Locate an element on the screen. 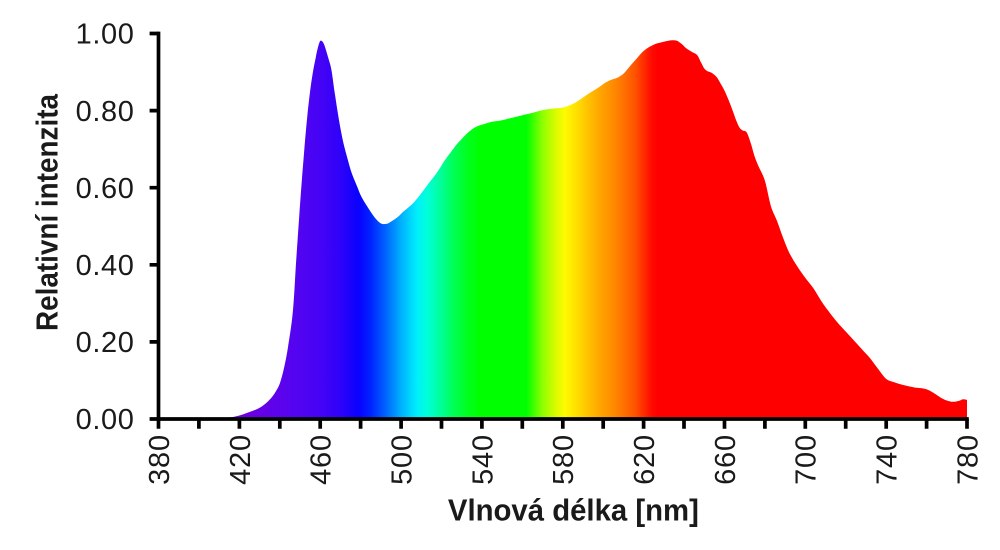 The width and height of the screenshot is (1000, 550). svg-text: 460 is located at coordinates (322, 459).